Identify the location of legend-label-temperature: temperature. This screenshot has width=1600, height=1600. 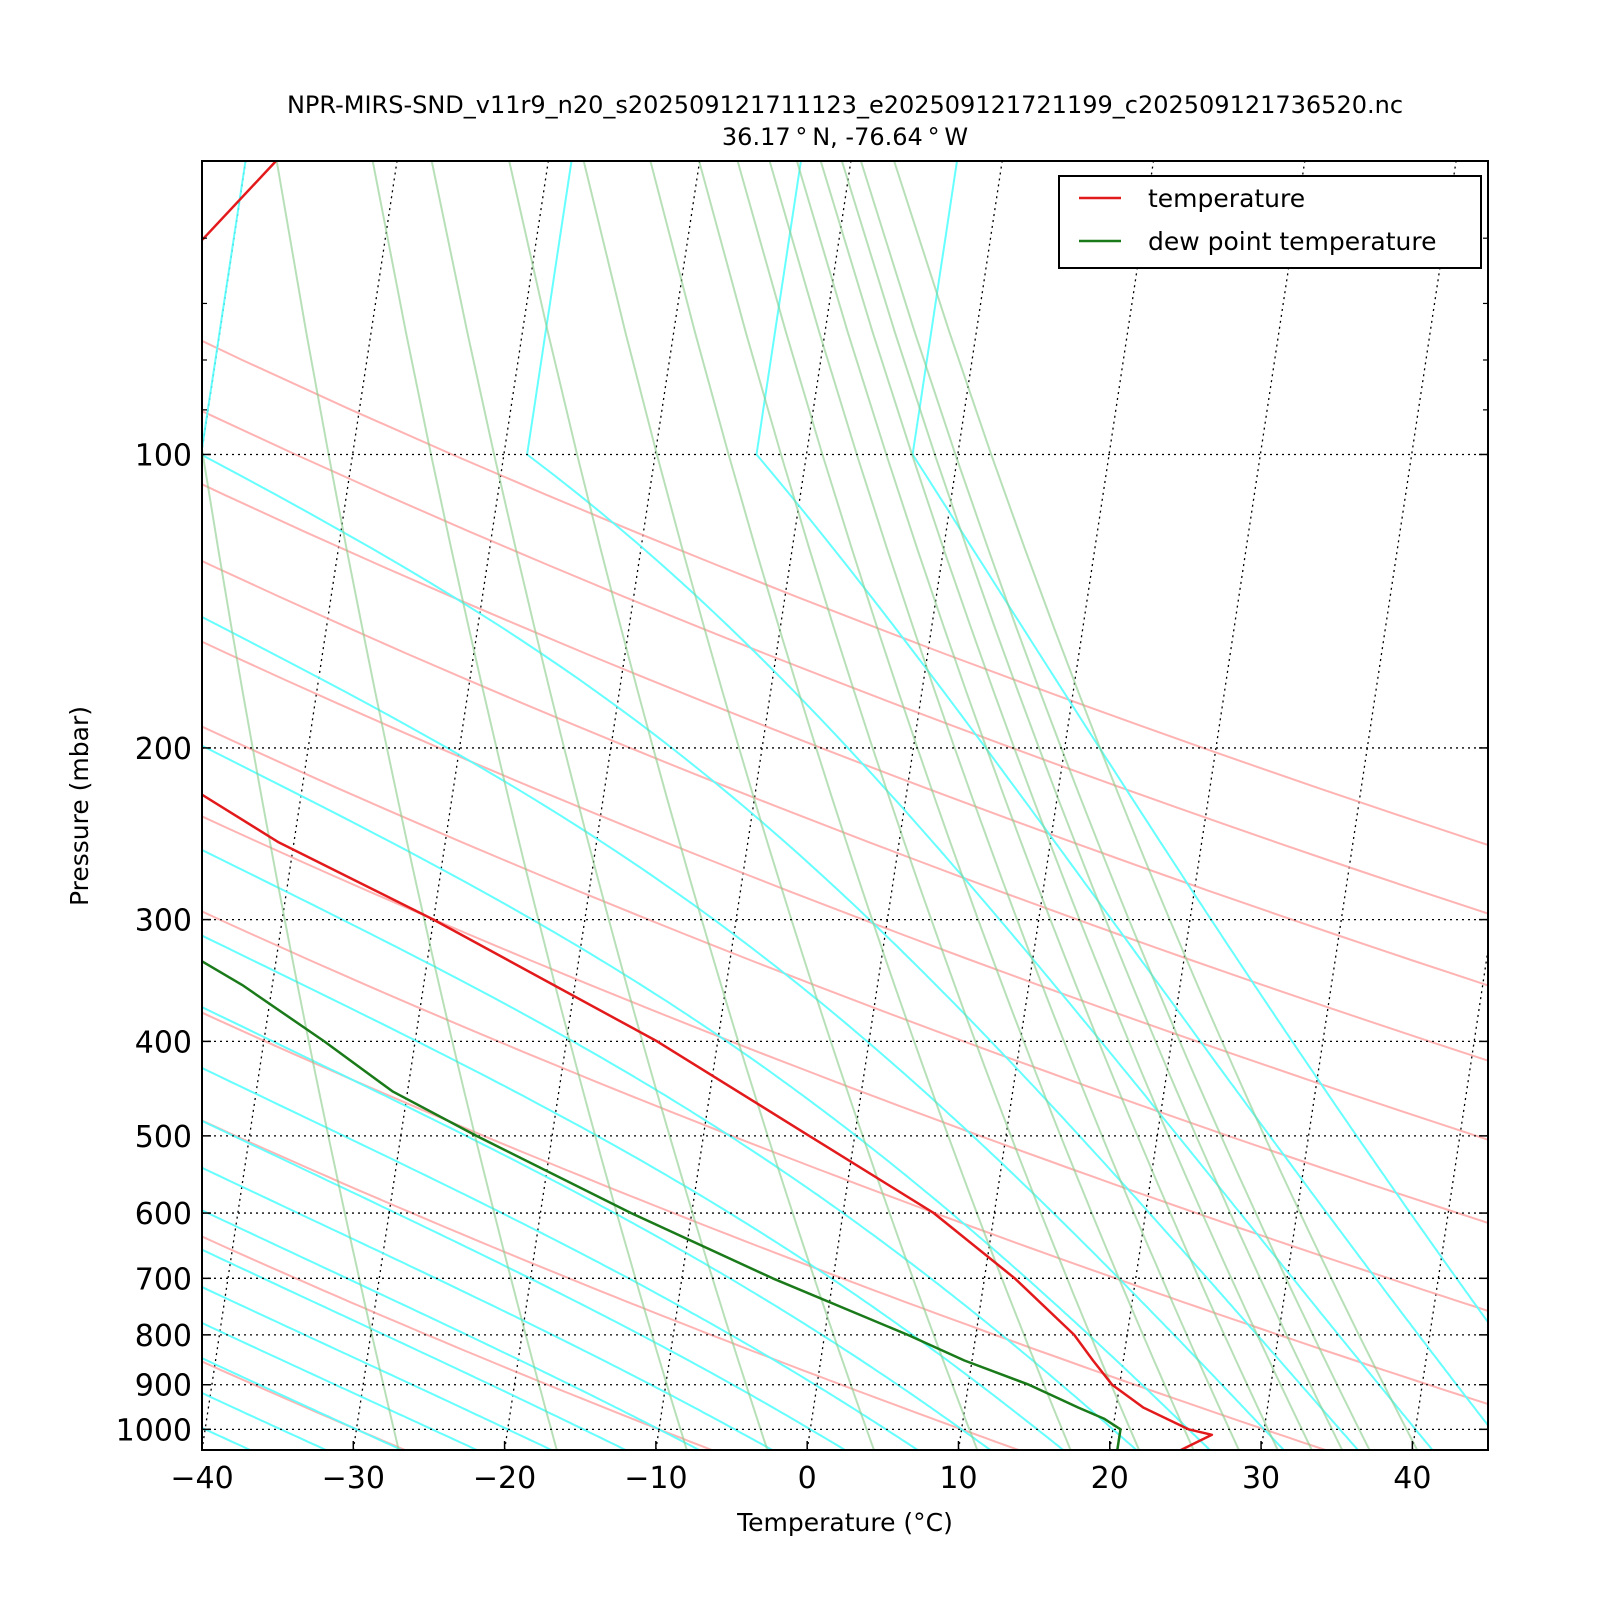
(1226, 198).